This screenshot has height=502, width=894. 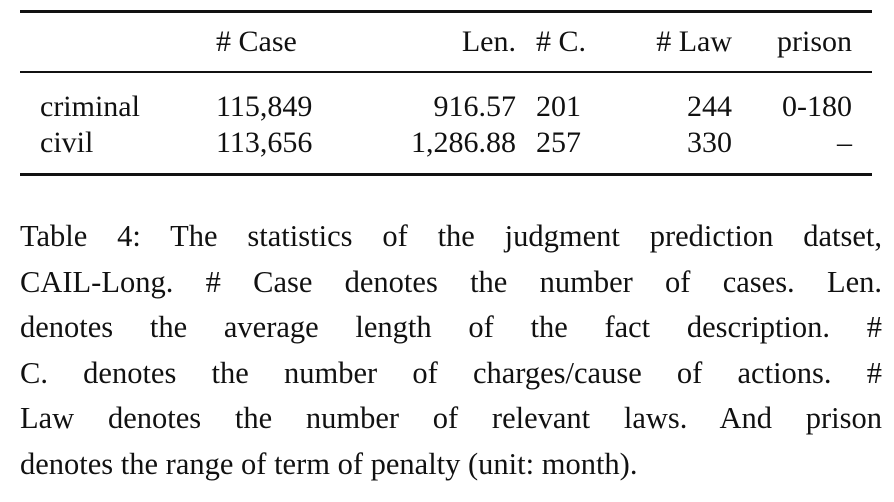 I want to click on cell-len: 916.57, so click(x=475, y=106).